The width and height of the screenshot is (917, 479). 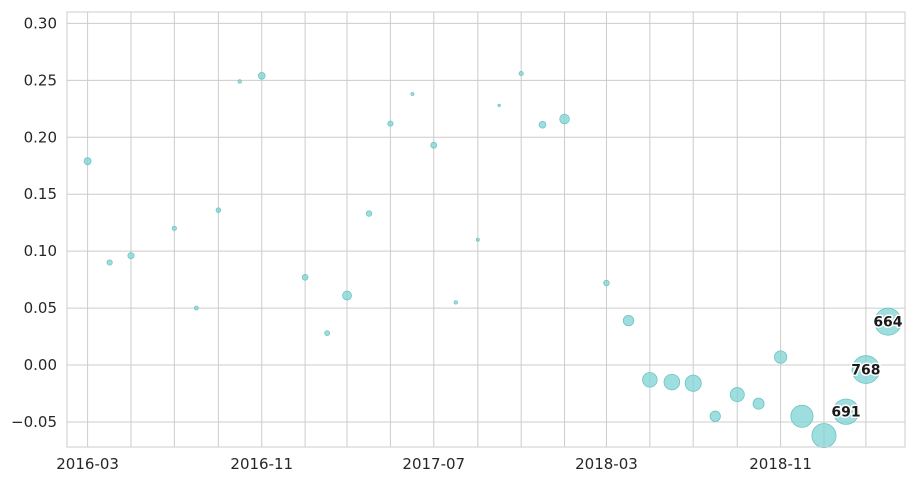 I want to click on point-labels: 691 768 664, so click(x=867, y=367).